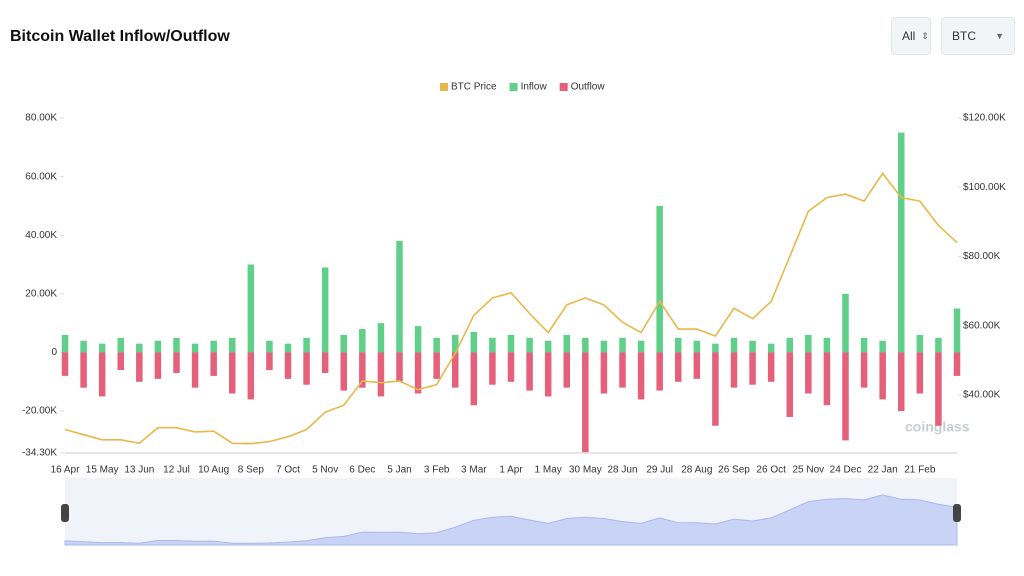 The height and width of the screenshot is (576, 1024). What do you see at coordinates (474, 87) in the screenshot?
I see `legend-label: BTC Price` at bounding box center [474, 87].